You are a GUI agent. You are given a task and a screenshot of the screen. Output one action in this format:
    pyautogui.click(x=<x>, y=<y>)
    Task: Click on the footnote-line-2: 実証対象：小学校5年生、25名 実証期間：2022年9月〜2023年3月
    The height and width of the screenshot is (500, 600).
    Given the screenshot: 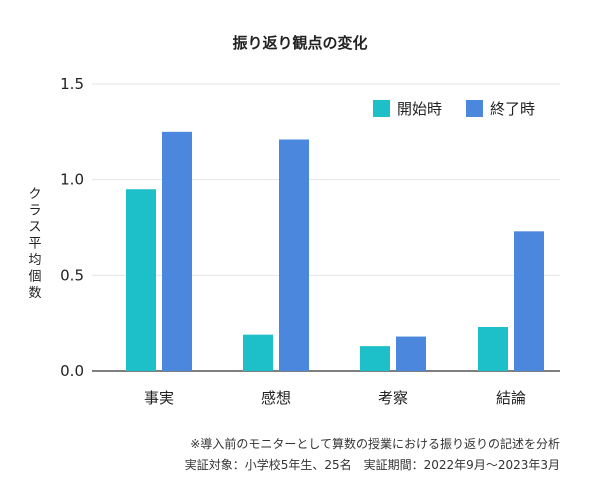 What is the action you would take?
    pyautogui.click(x=372, y=465)
    